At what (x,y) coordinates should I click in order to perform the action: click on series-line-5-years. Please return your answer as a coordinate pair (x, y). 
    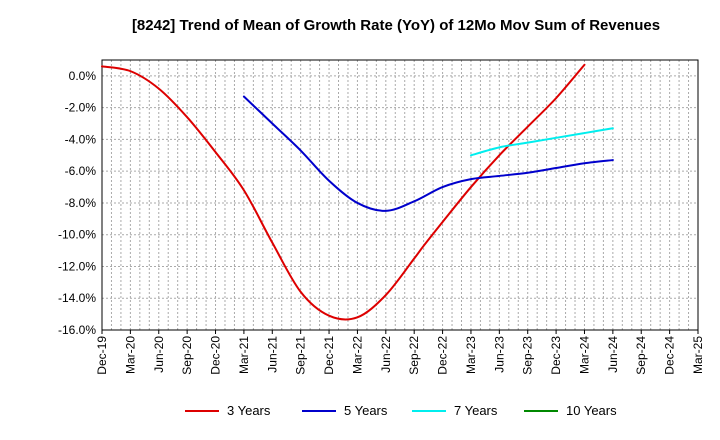
    Looking at the image, I should click on (428, 153).